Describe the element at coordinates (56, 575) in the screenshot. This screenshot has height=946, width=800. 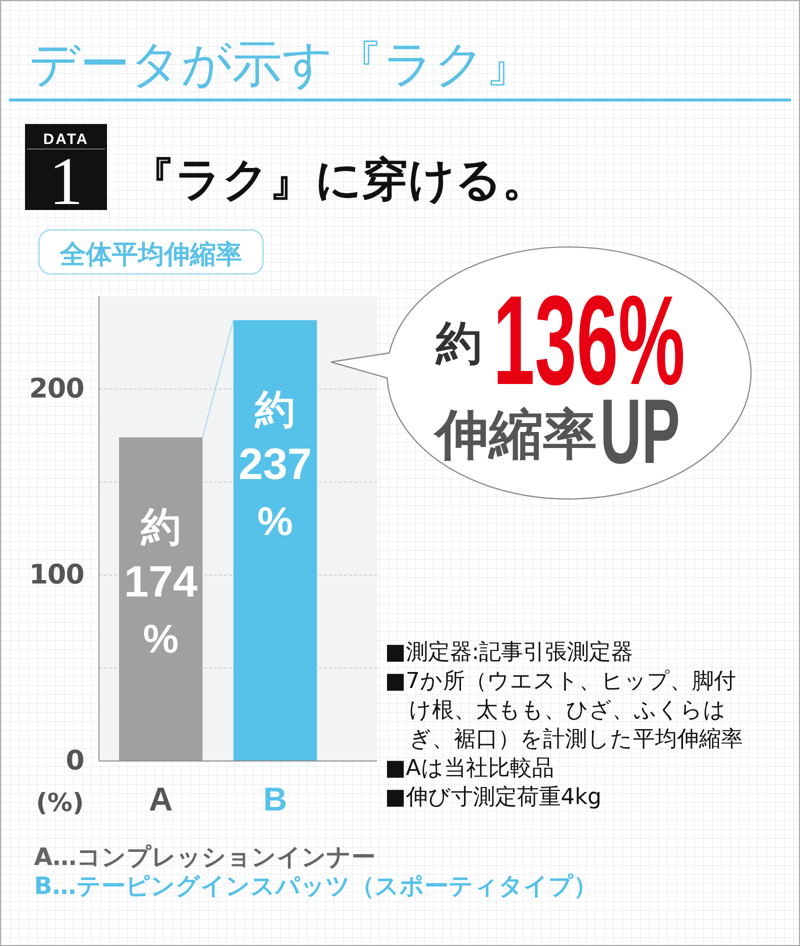
I see `y-tick-label: 100` at that location.